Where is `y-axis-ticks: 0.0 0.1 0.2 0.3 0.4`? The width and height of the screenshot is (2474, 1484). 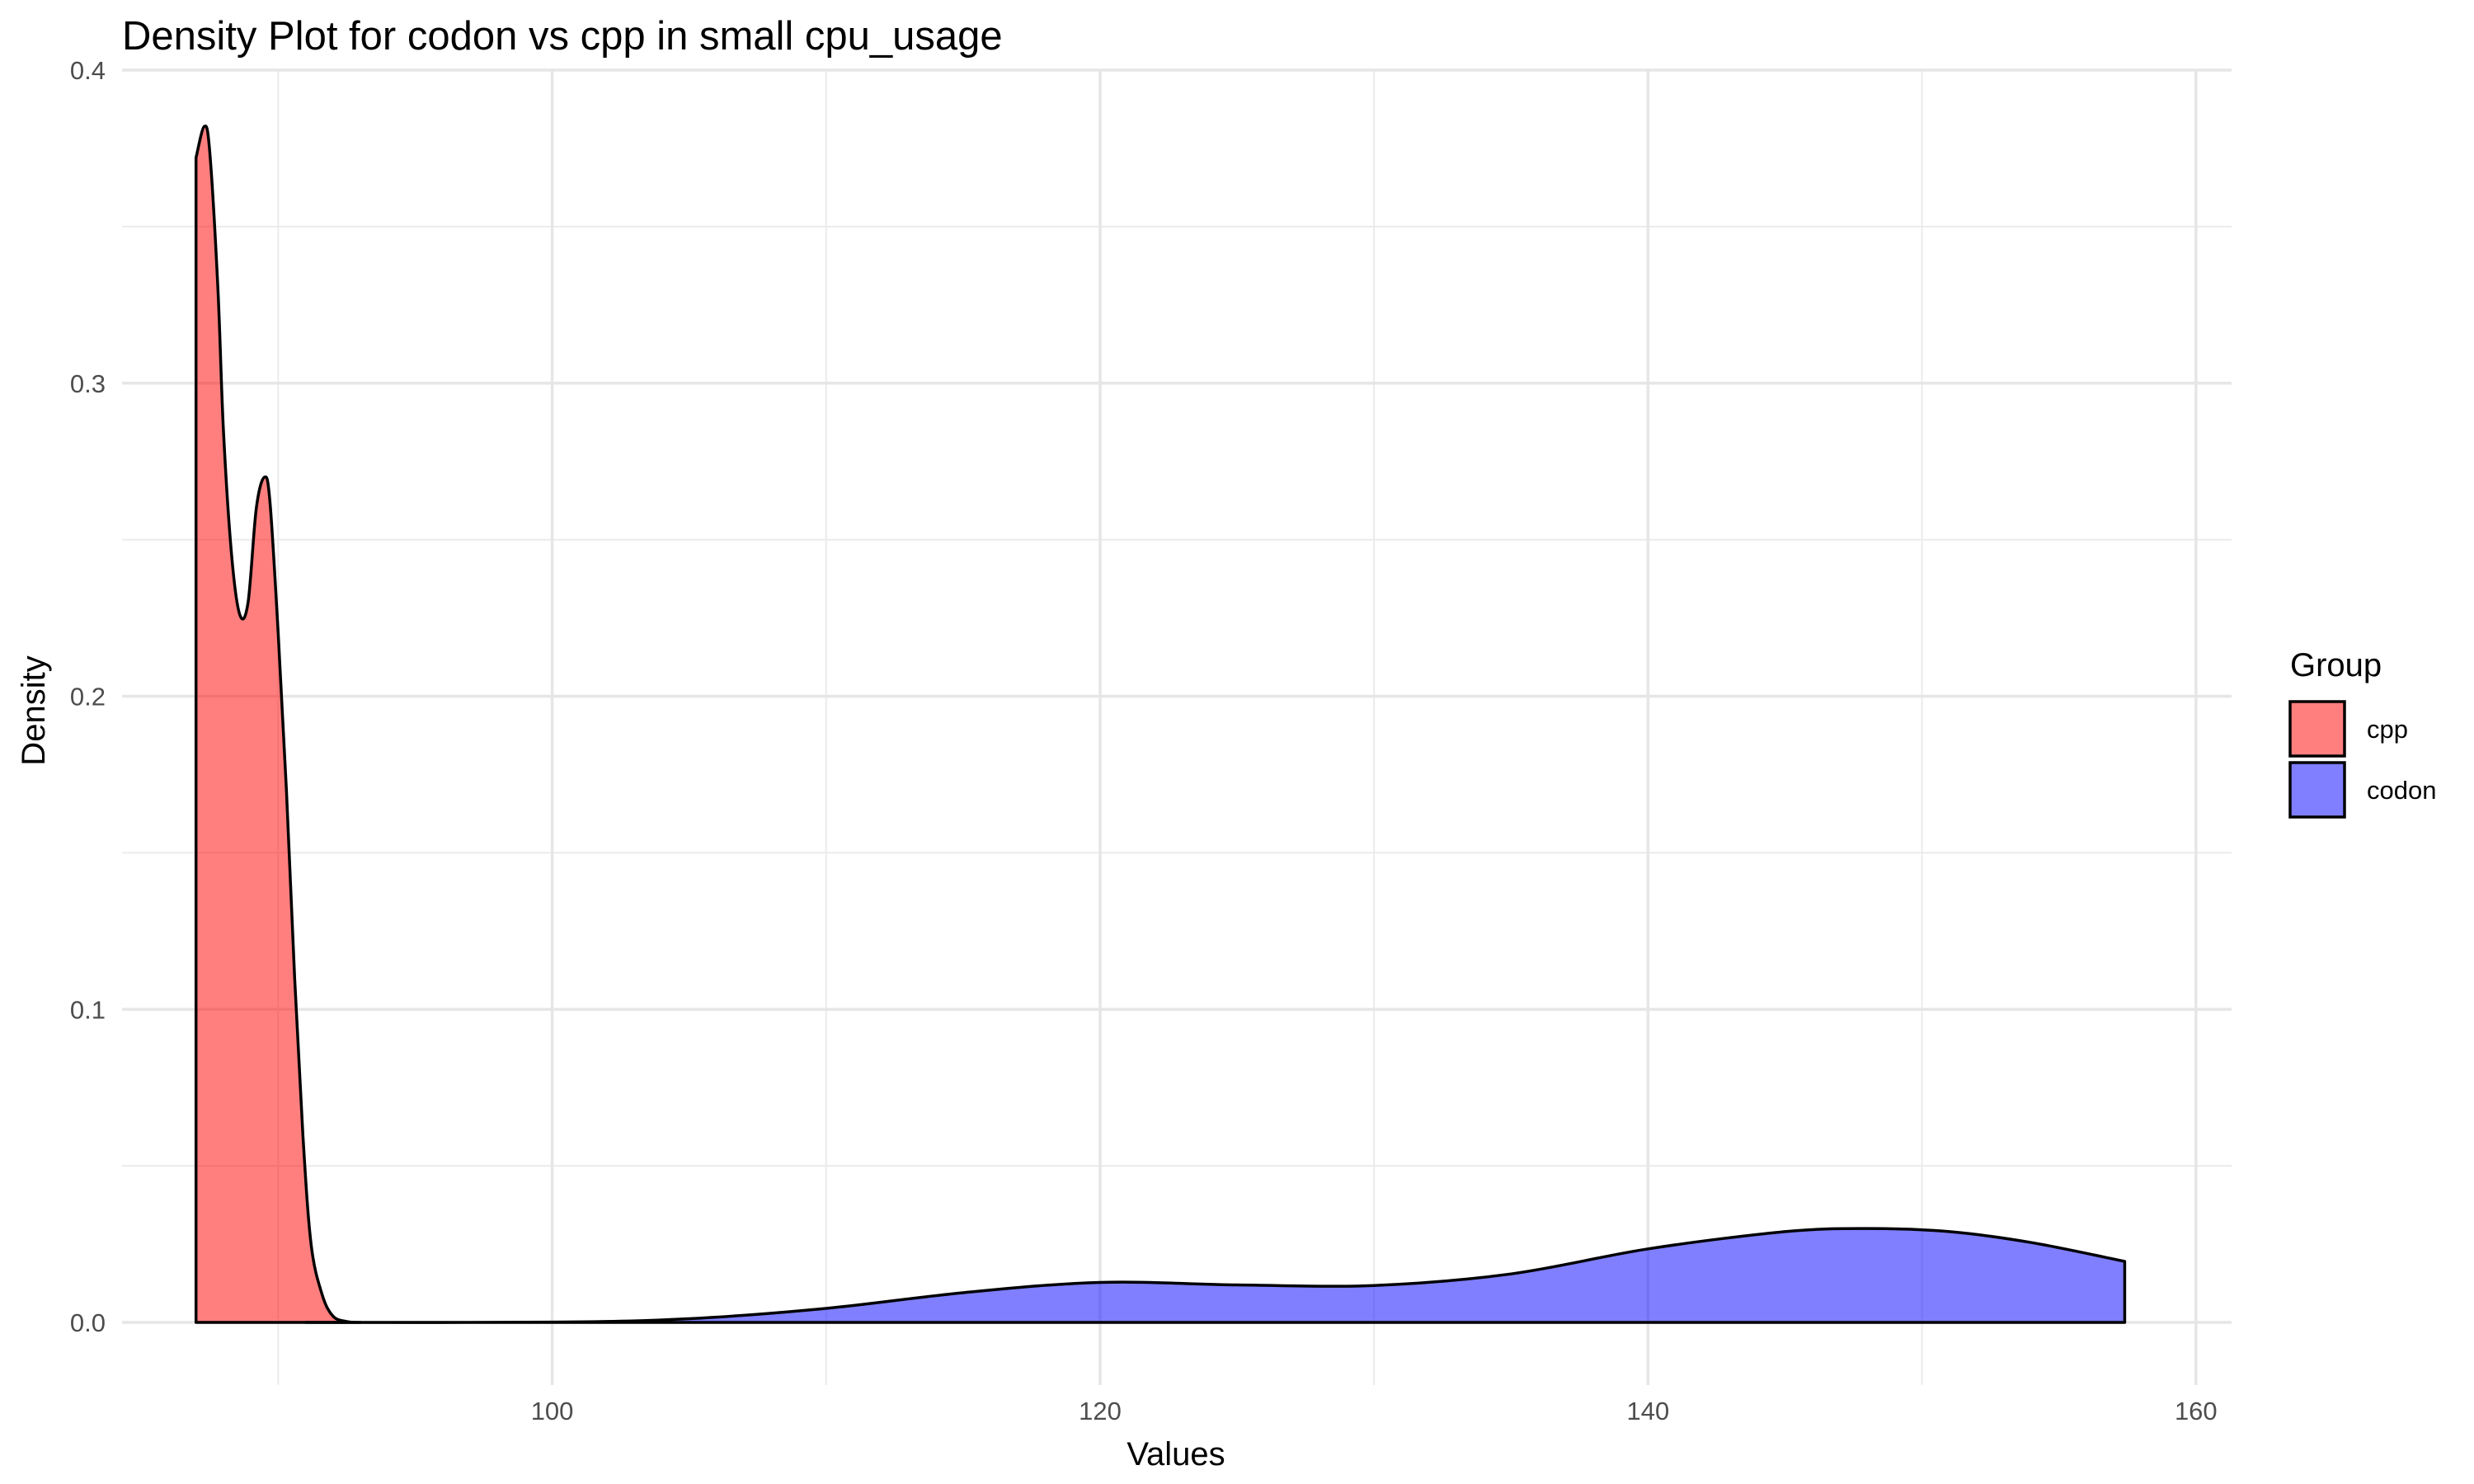 y-axis-ticks: 0.0 0.1 0.2 0.3 0.4 is located at coordinates (88, 696).